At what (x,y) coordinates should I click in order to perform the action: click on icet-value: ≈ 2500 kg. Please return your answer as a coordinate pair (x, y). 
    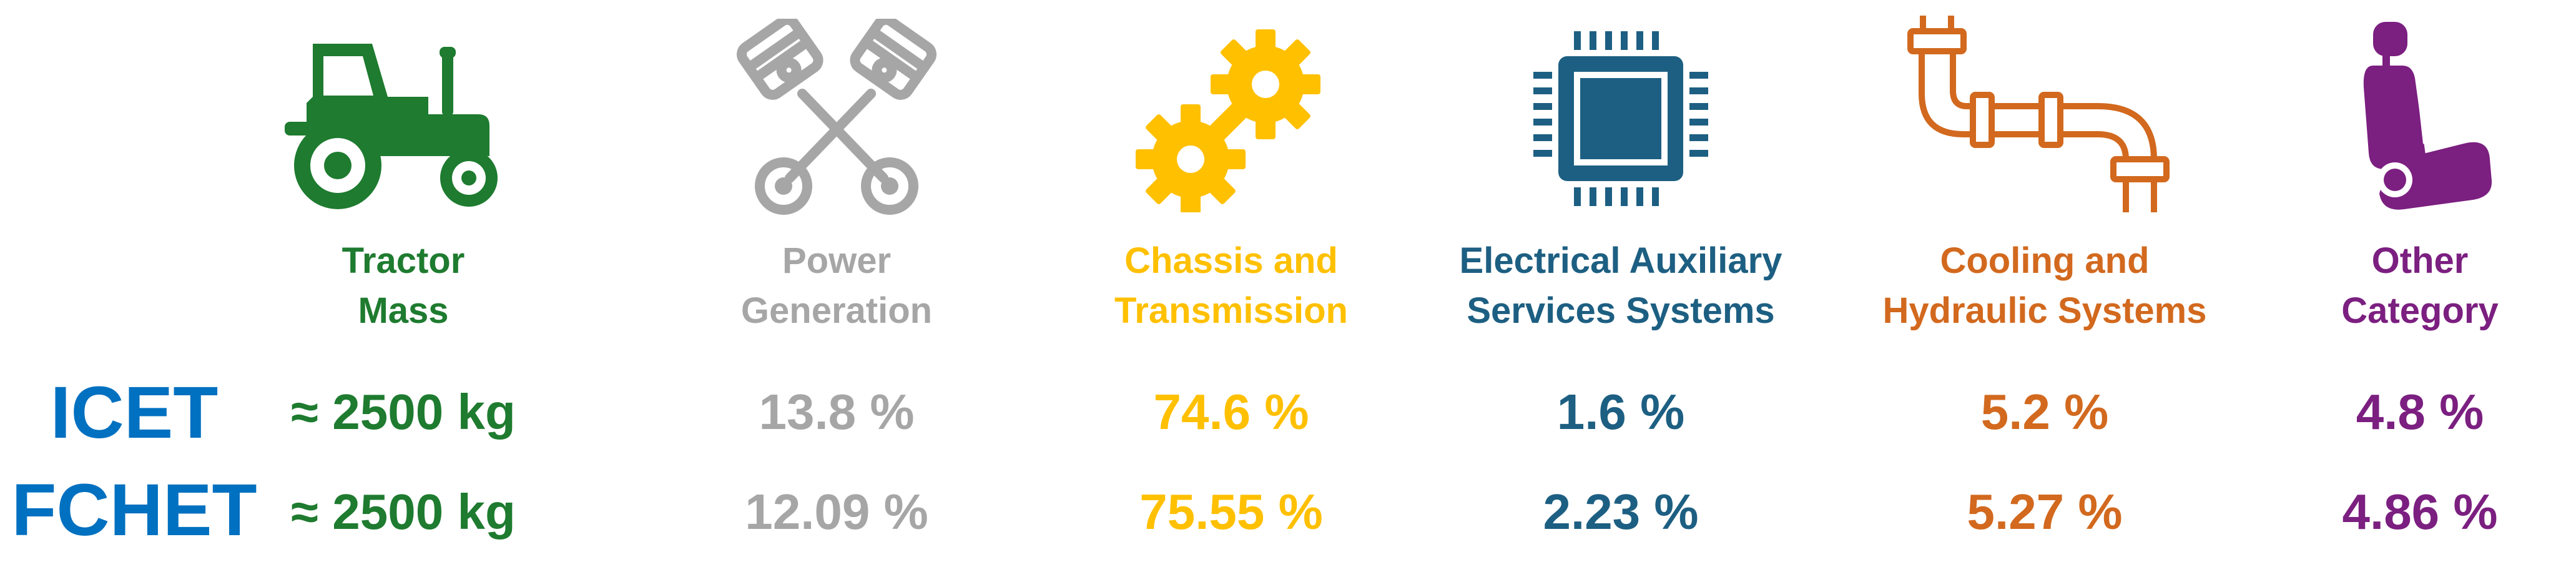
    Looking at the image, I should click on (403, 412).